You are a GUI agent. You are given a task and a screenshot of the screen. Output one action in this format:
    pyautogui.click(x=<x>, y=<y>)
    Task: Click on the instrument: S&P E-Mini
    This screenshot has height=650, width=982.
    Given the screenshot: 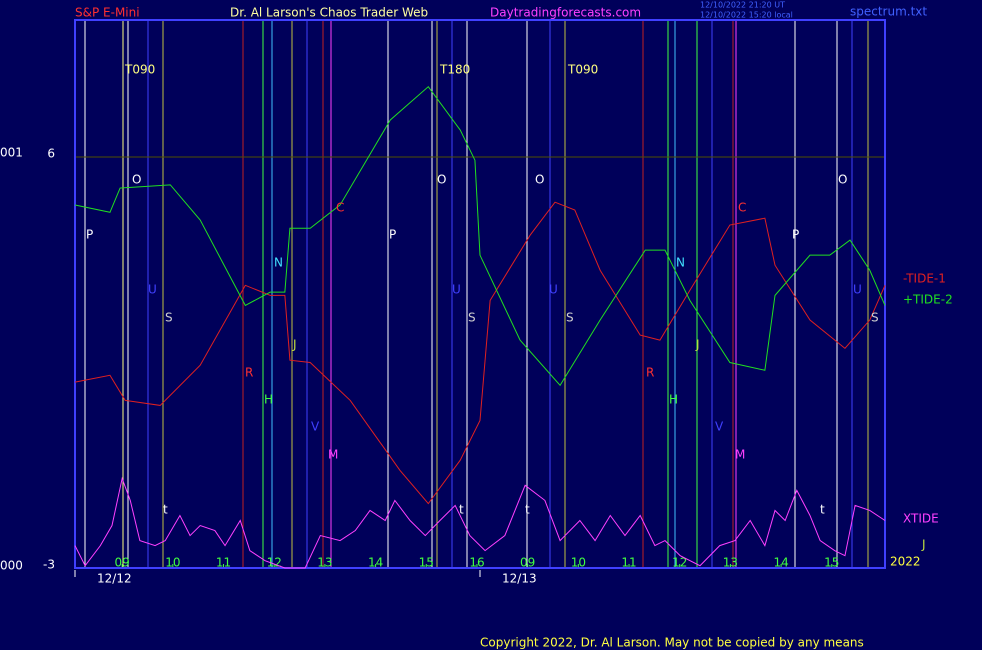 What is the action you would take?
    pyautogui.click(x=107, y=13)
    